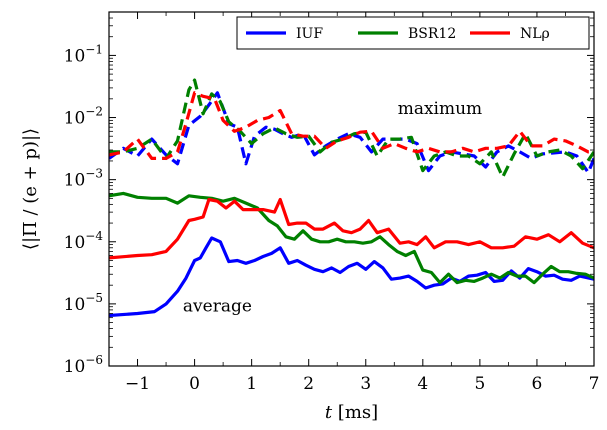  What do you see at coordinates (479, 384) in the screenshot?
I see `x-tick-label: 5` at bounding box center [479, 384].